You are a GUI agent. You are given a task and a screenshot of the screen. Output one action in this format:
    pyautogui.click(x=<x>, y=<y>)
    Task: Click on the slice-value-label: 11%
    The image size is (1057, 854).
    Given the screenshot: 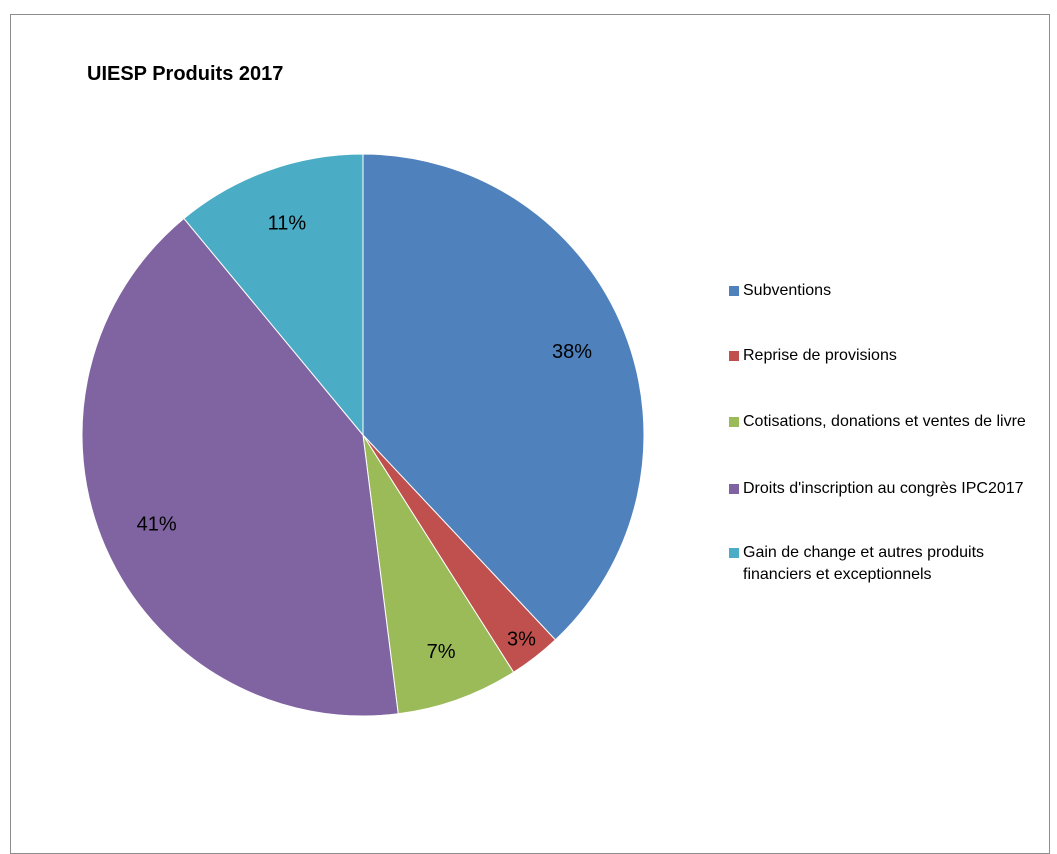 What is the action you would take?
    pyautogui.click(x=287, y=223)
    